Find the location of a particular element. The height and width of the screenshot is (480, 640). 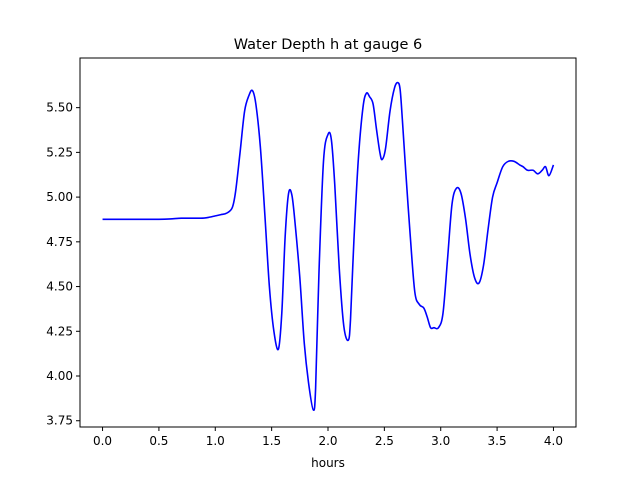

y-axis: 3.75 4.00 4.25 4.50 4.75 5.00 5.25 5.50 is located at coordinates (63, 264).